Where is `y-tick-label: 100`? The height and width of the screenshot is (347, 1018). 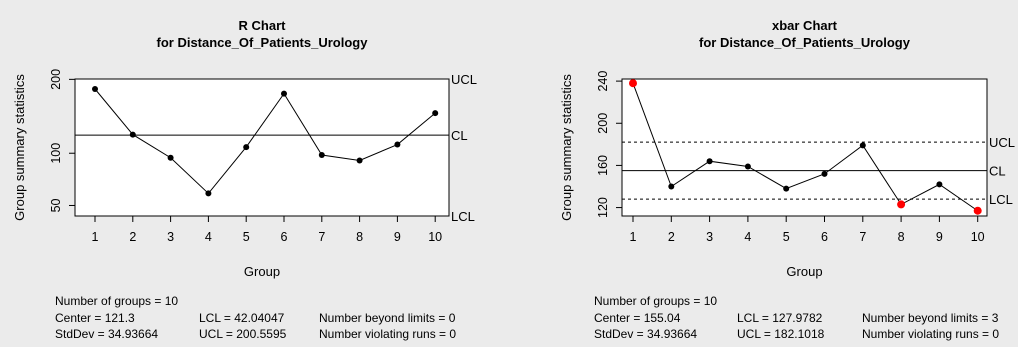 y-tick-label: 100 is located at coordinates (56, 153).